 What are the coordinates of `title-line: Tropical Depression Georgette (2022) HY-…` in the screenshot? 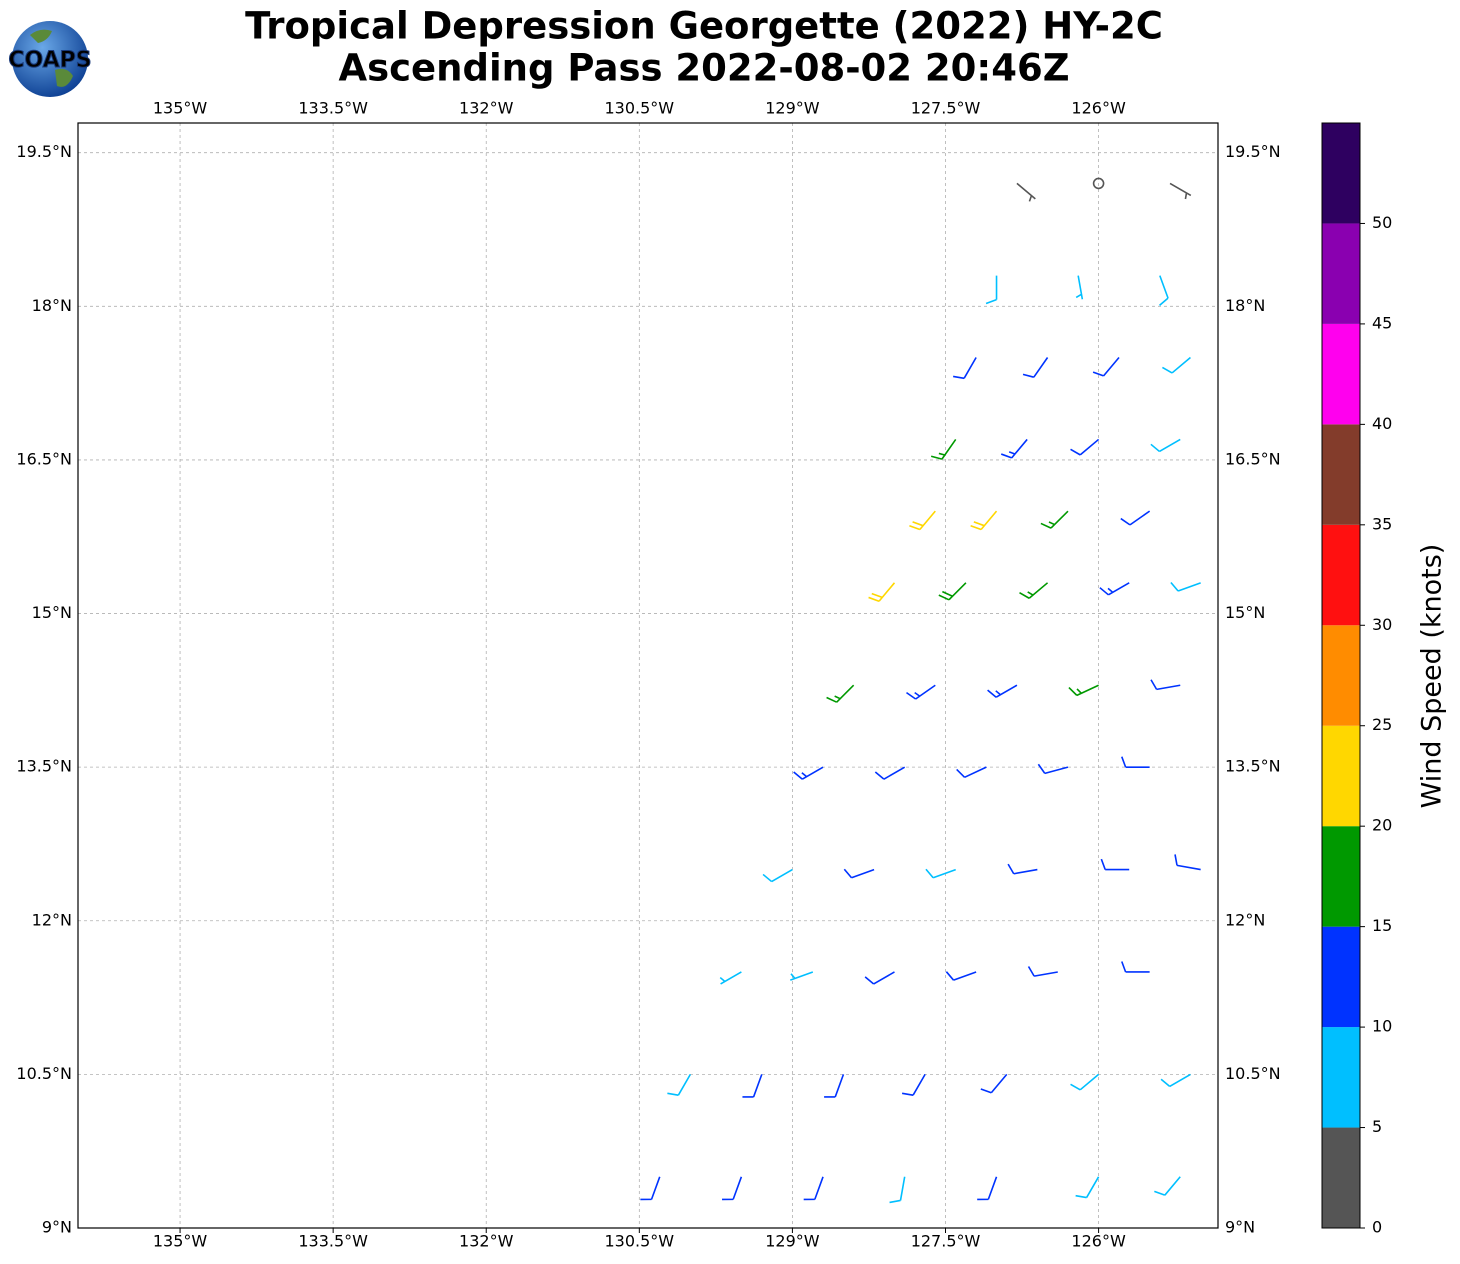 It's located at (704, 26).